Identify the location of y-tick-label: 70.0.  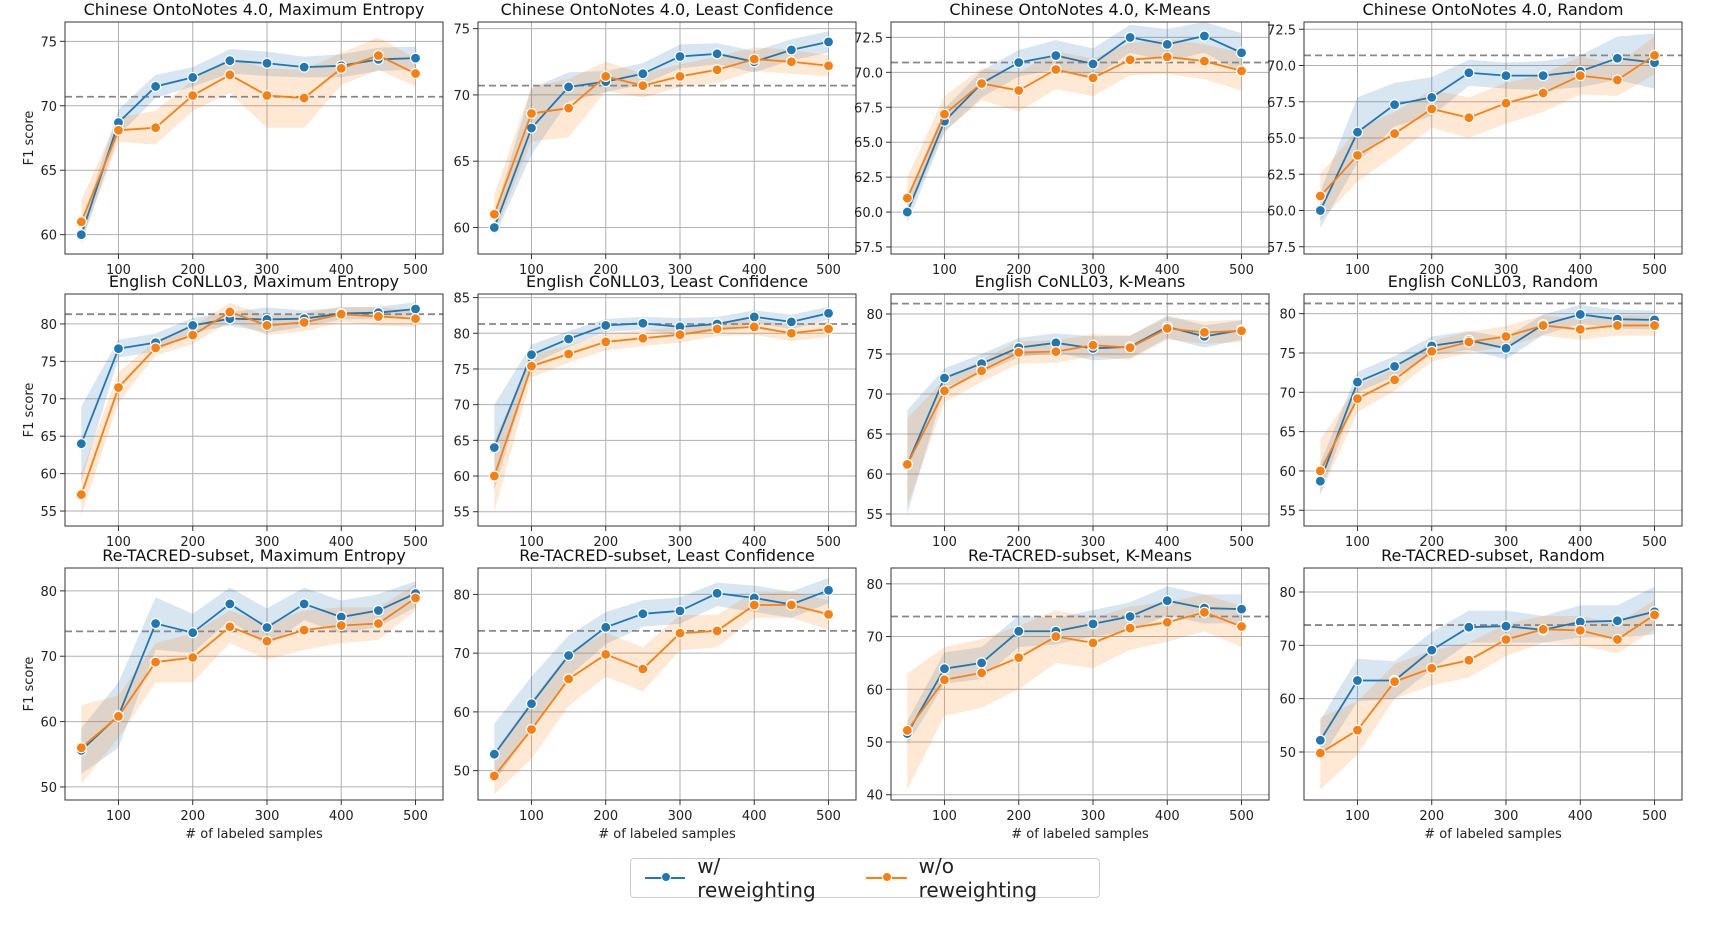
(1281, 67).